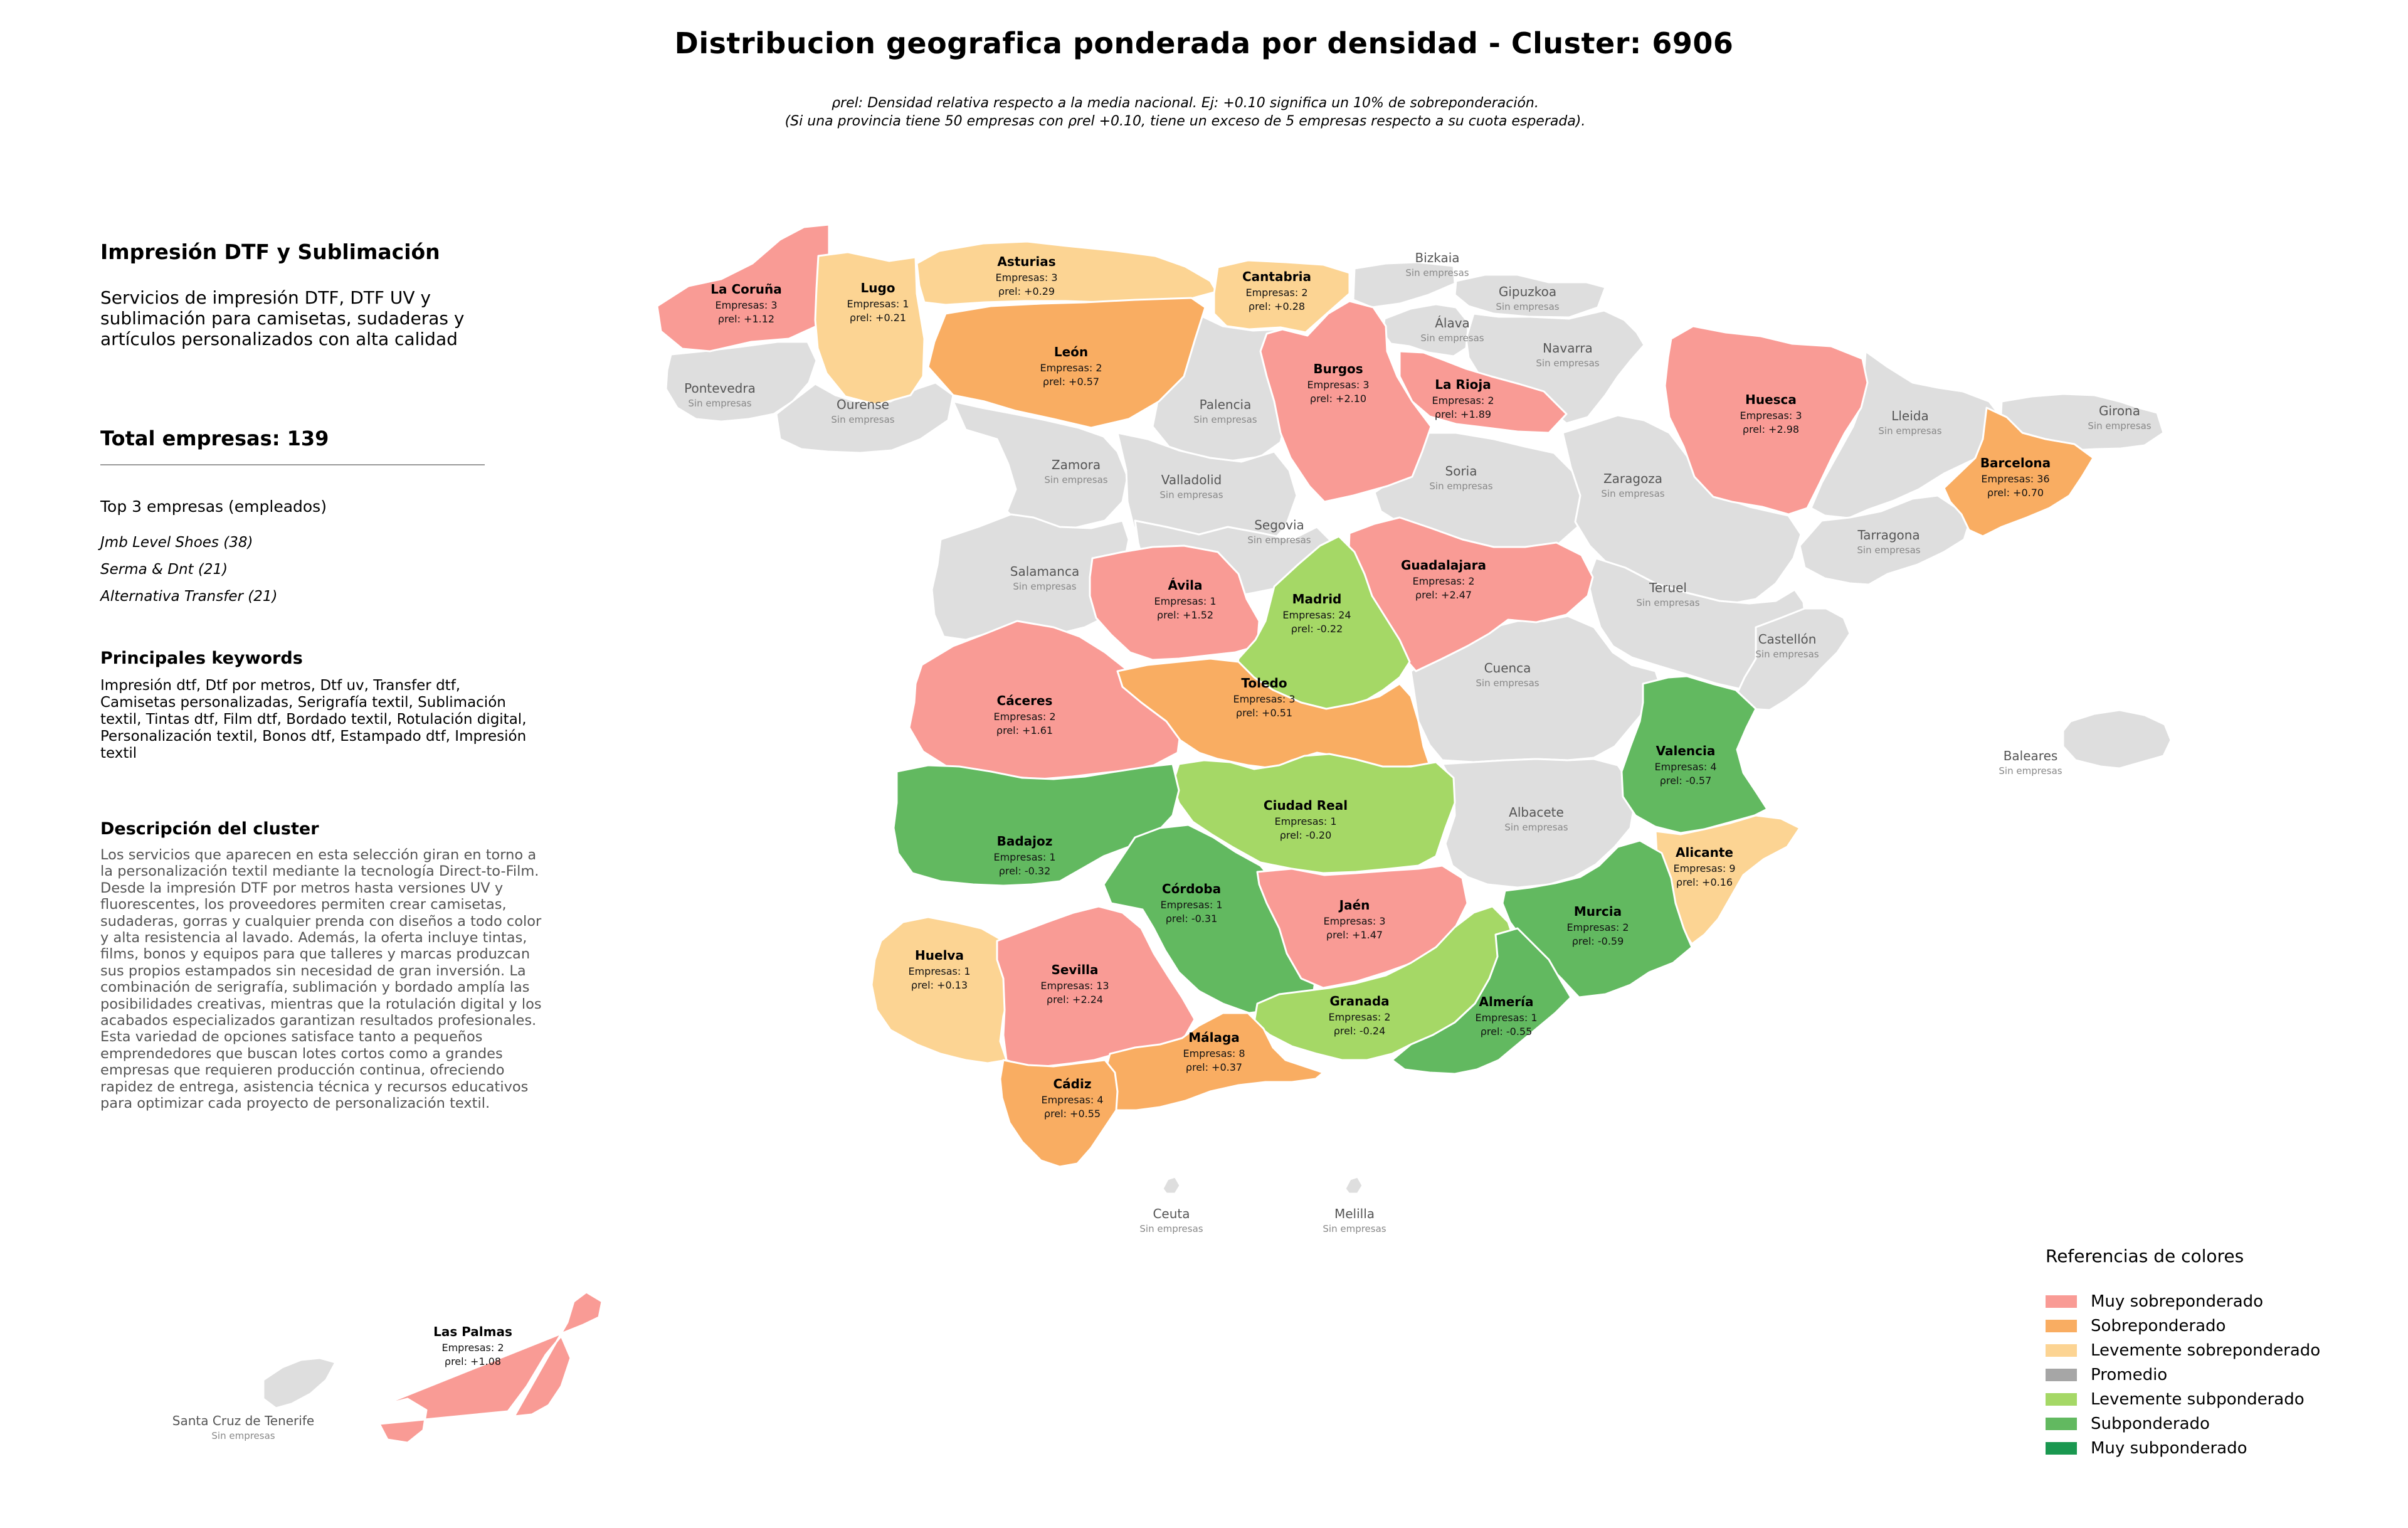 The width and height of the screenshot is (2408, 1528). I want to click on province-leon, so click(1067, 363).